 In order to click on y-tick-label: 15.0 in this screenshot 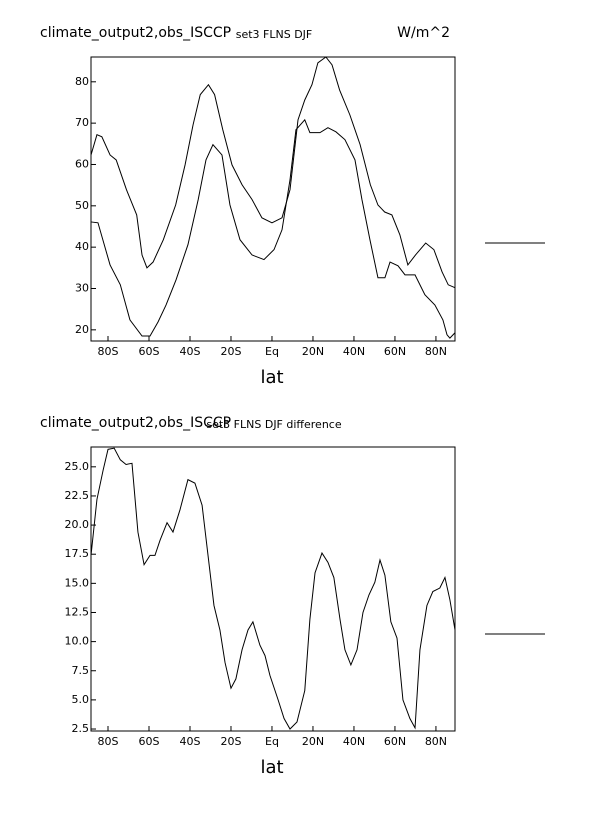, I will do `click(77, 582)`.